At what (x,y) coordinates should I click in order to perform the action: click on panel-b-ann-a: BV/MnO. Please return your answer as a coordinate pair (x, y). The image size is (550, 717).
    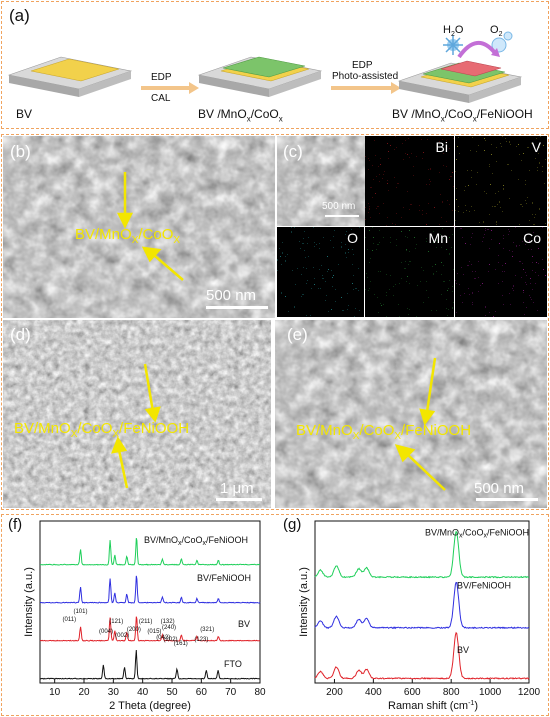
    Looking at the image, I should click on (103, 234).